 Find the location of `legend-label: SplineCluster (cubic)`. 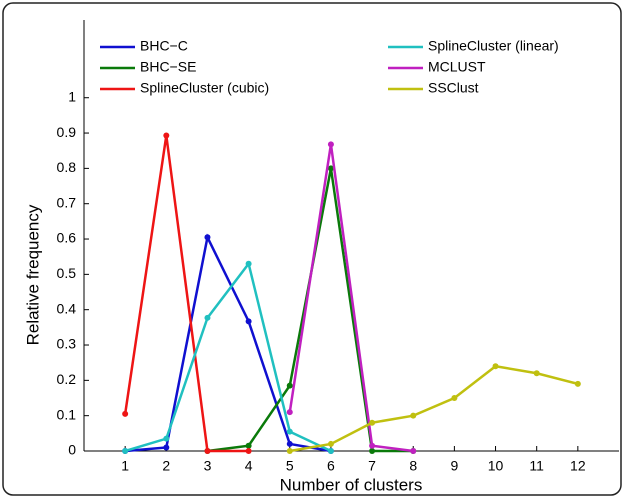

legend-label: SplineCluster (cubic) is located at coordinates (204, 88).